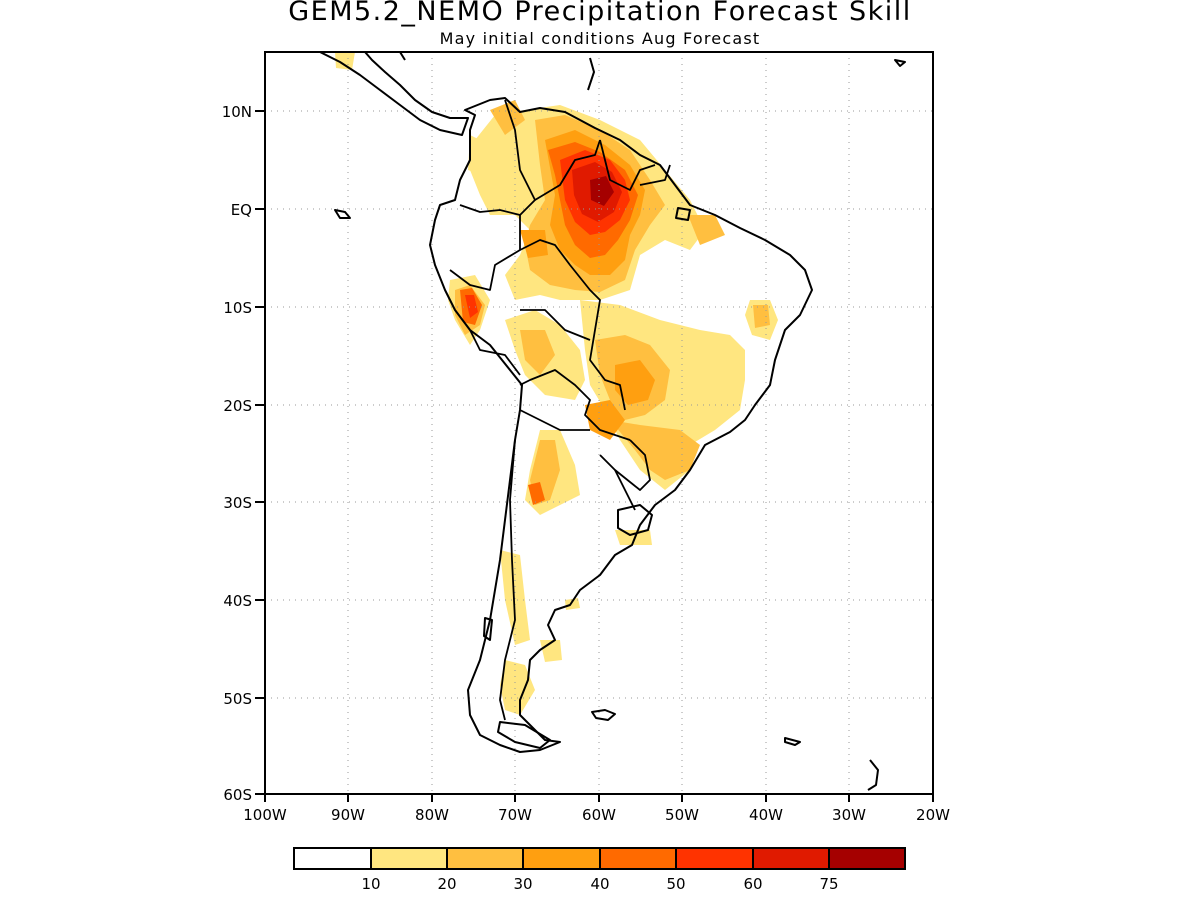  I want to click on x-tick-label: 70W, so click(515, 815).